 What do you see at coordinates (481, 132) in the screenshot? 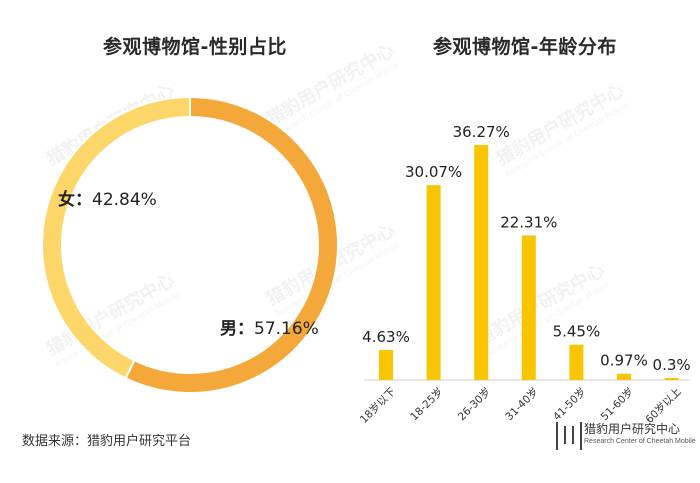
I see `bar-value-label: 36.27%` at bounding box center [481, 132].